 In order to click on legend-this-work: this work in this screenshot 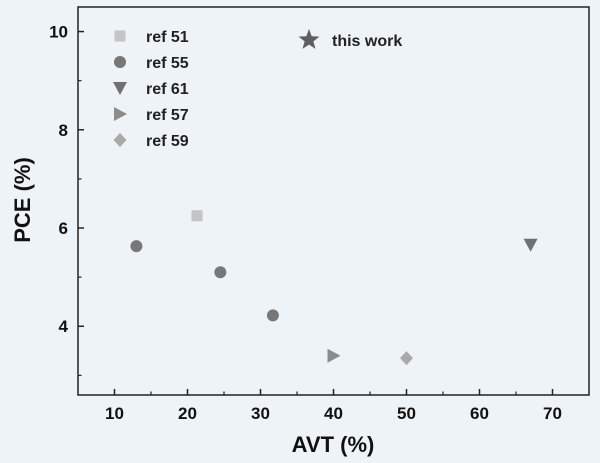, I will do `click(350, 39)`.